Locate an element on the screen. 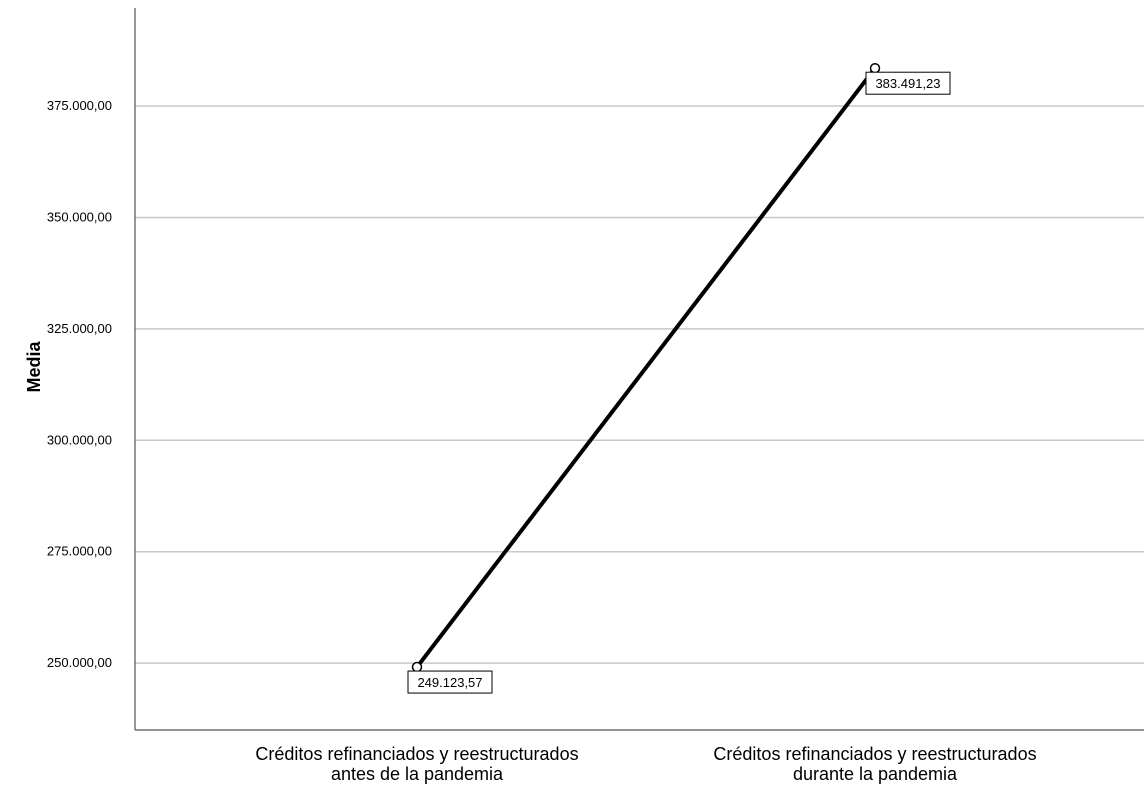 The image size is (1144, 794). y-tick-label: 250.000,00 is located at coordinates (79, 662).